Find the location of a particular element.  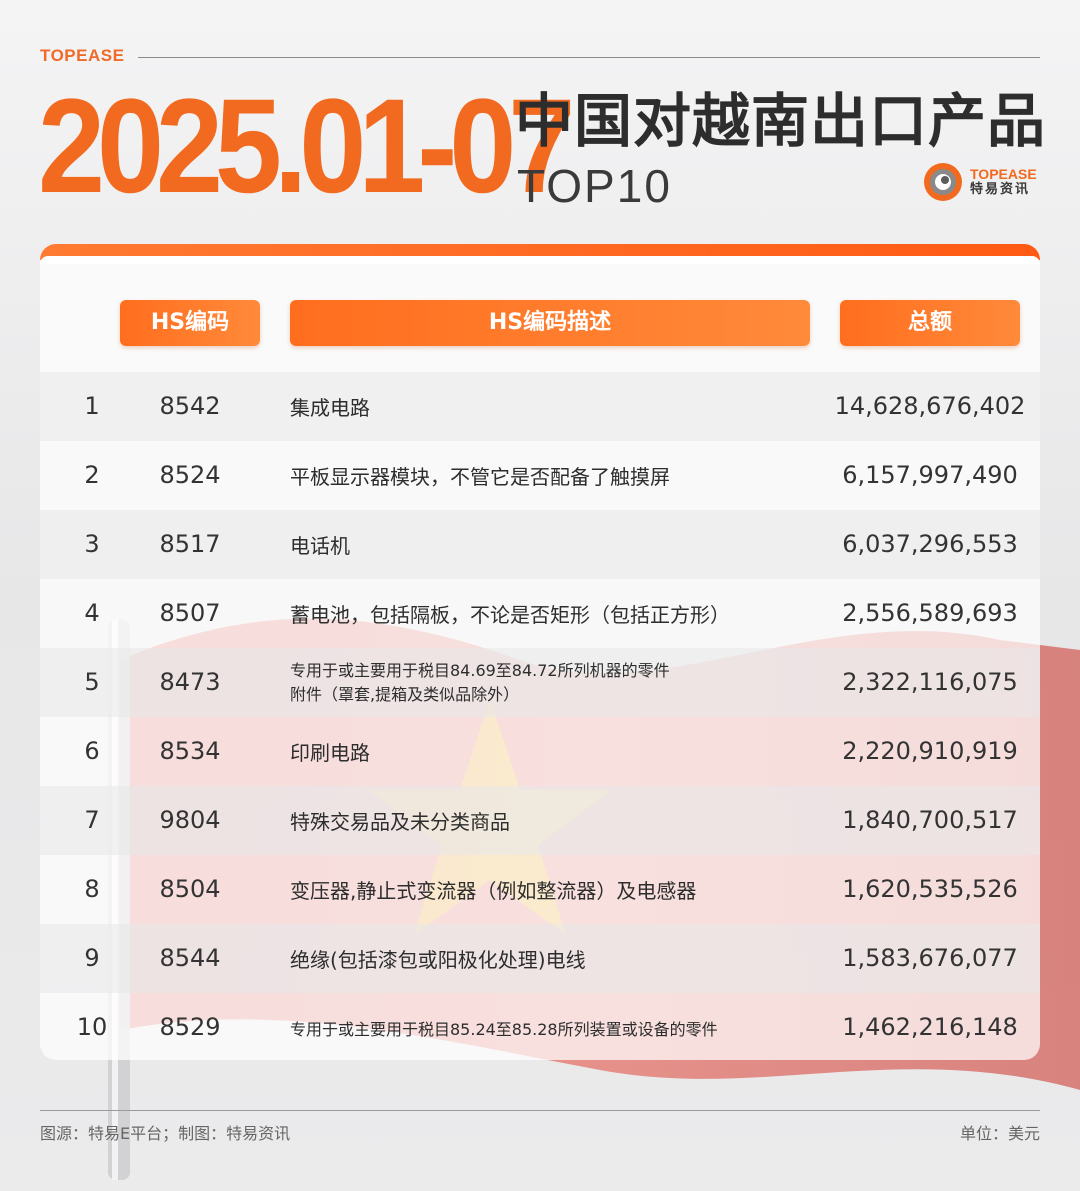

header-hs-code: HS编码 is located at coordinates (190, 323).